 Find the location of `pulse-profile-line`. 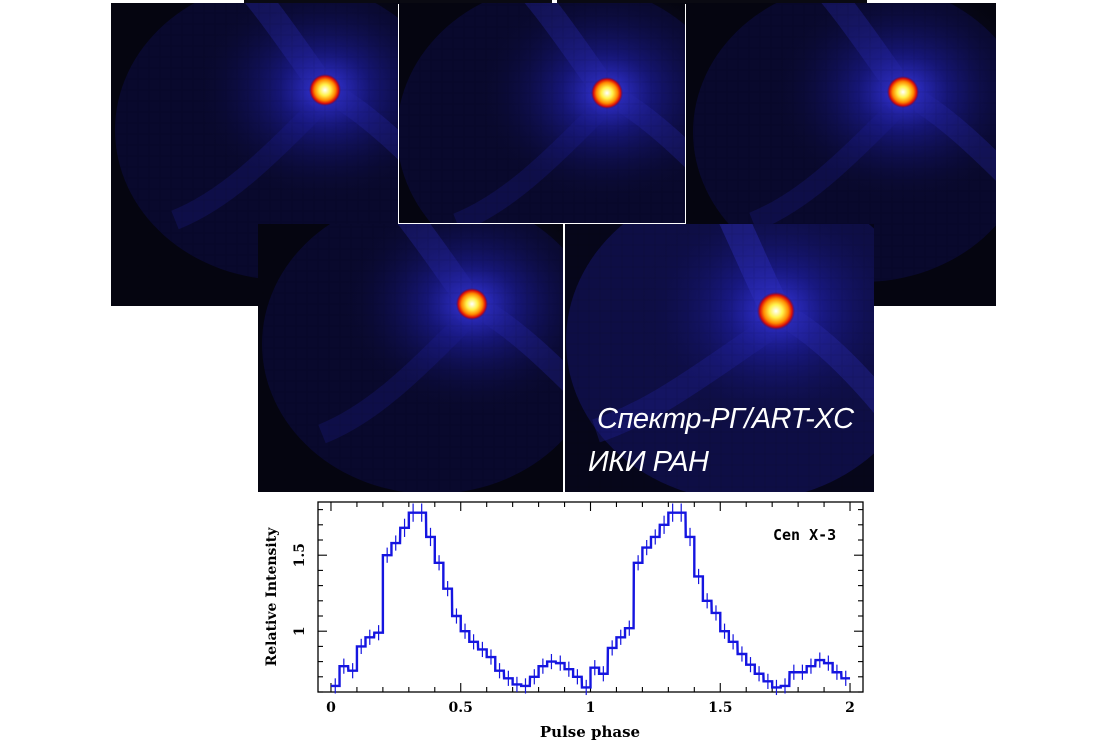

pulse-profile-line is located at coordinates (590, 600).